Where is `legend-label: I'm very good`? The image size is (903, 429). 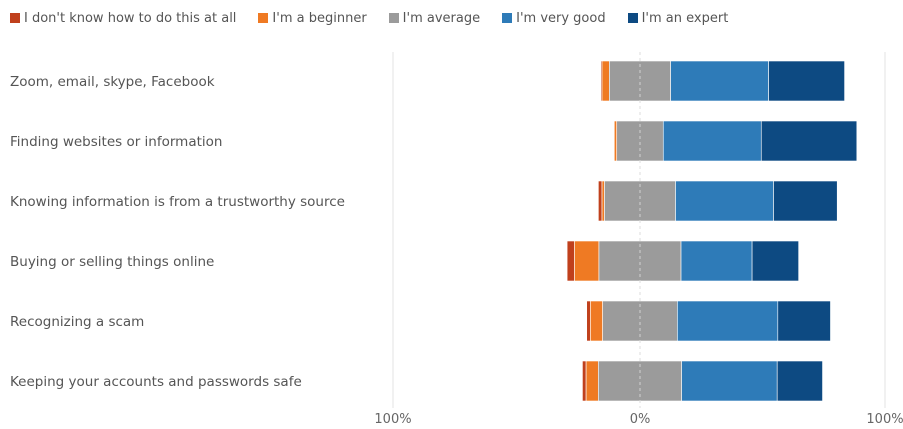
legend-label: I'm very good is located at coordinates (561, 18).